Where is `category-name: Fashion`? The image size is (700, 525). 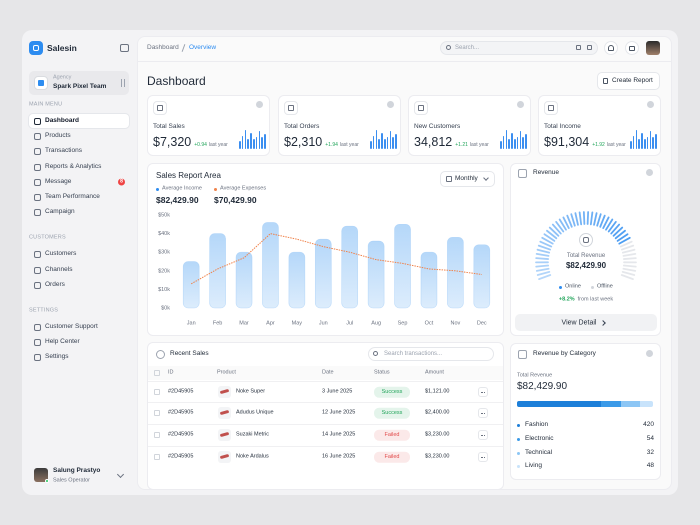
category-name: Fashion is located at coordinates (537, 424).